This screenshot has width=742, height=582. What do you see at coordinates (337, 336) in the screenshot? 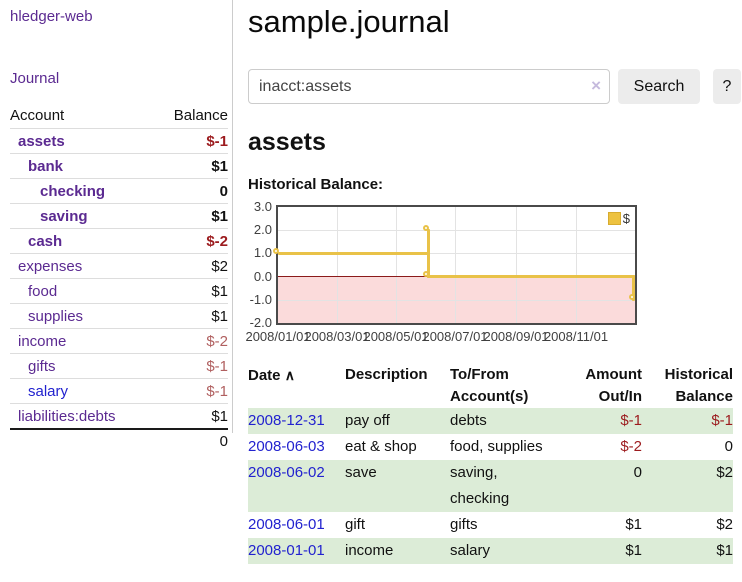
I see `x-axis-tick: 2008/03/01` at bounding box center [337, 336].